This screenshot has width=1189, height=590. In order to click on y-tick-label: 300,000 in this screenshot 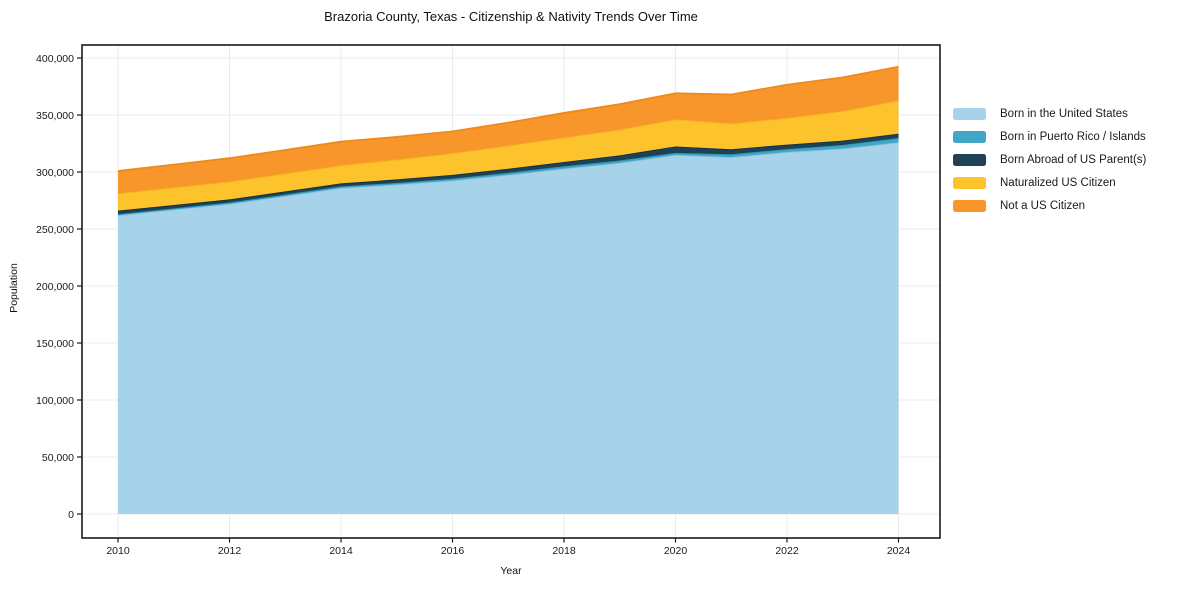, I will do `click(55, 173)`.